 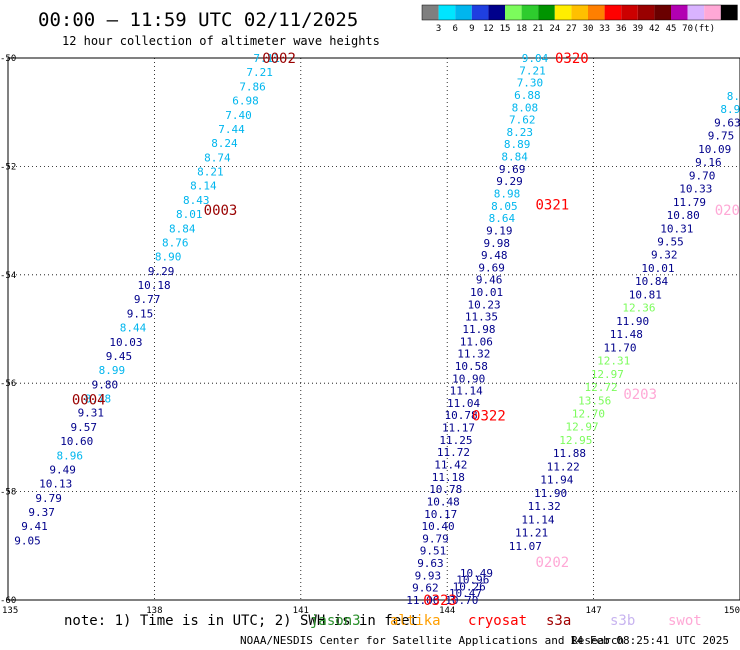 What do you see at coordinates (519, 132) in the screenshot?
I see `wave-height-point: 8.23` at bounding box center [519, 132].